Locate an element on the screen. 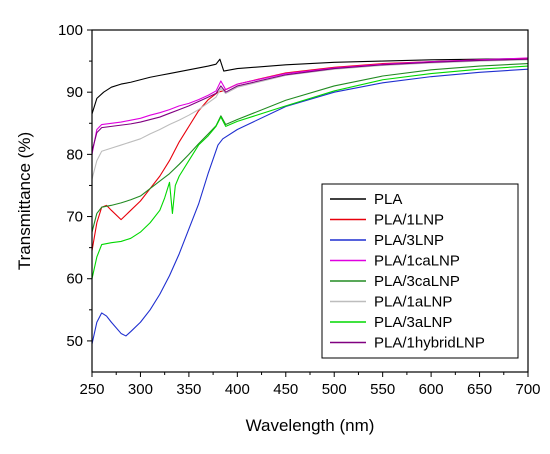 This screenshot has height=454, width=550. legend-label: PLA/1LNP is located at coordinates (409, 220).